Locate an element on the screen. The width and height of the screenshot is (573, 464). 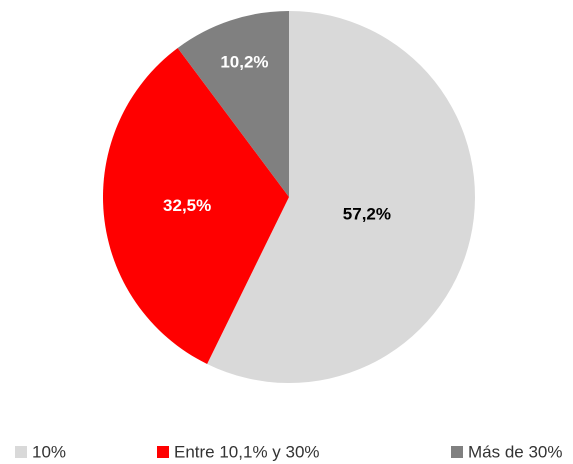
value-label: 10,2% is located at coordinates (244, 61).